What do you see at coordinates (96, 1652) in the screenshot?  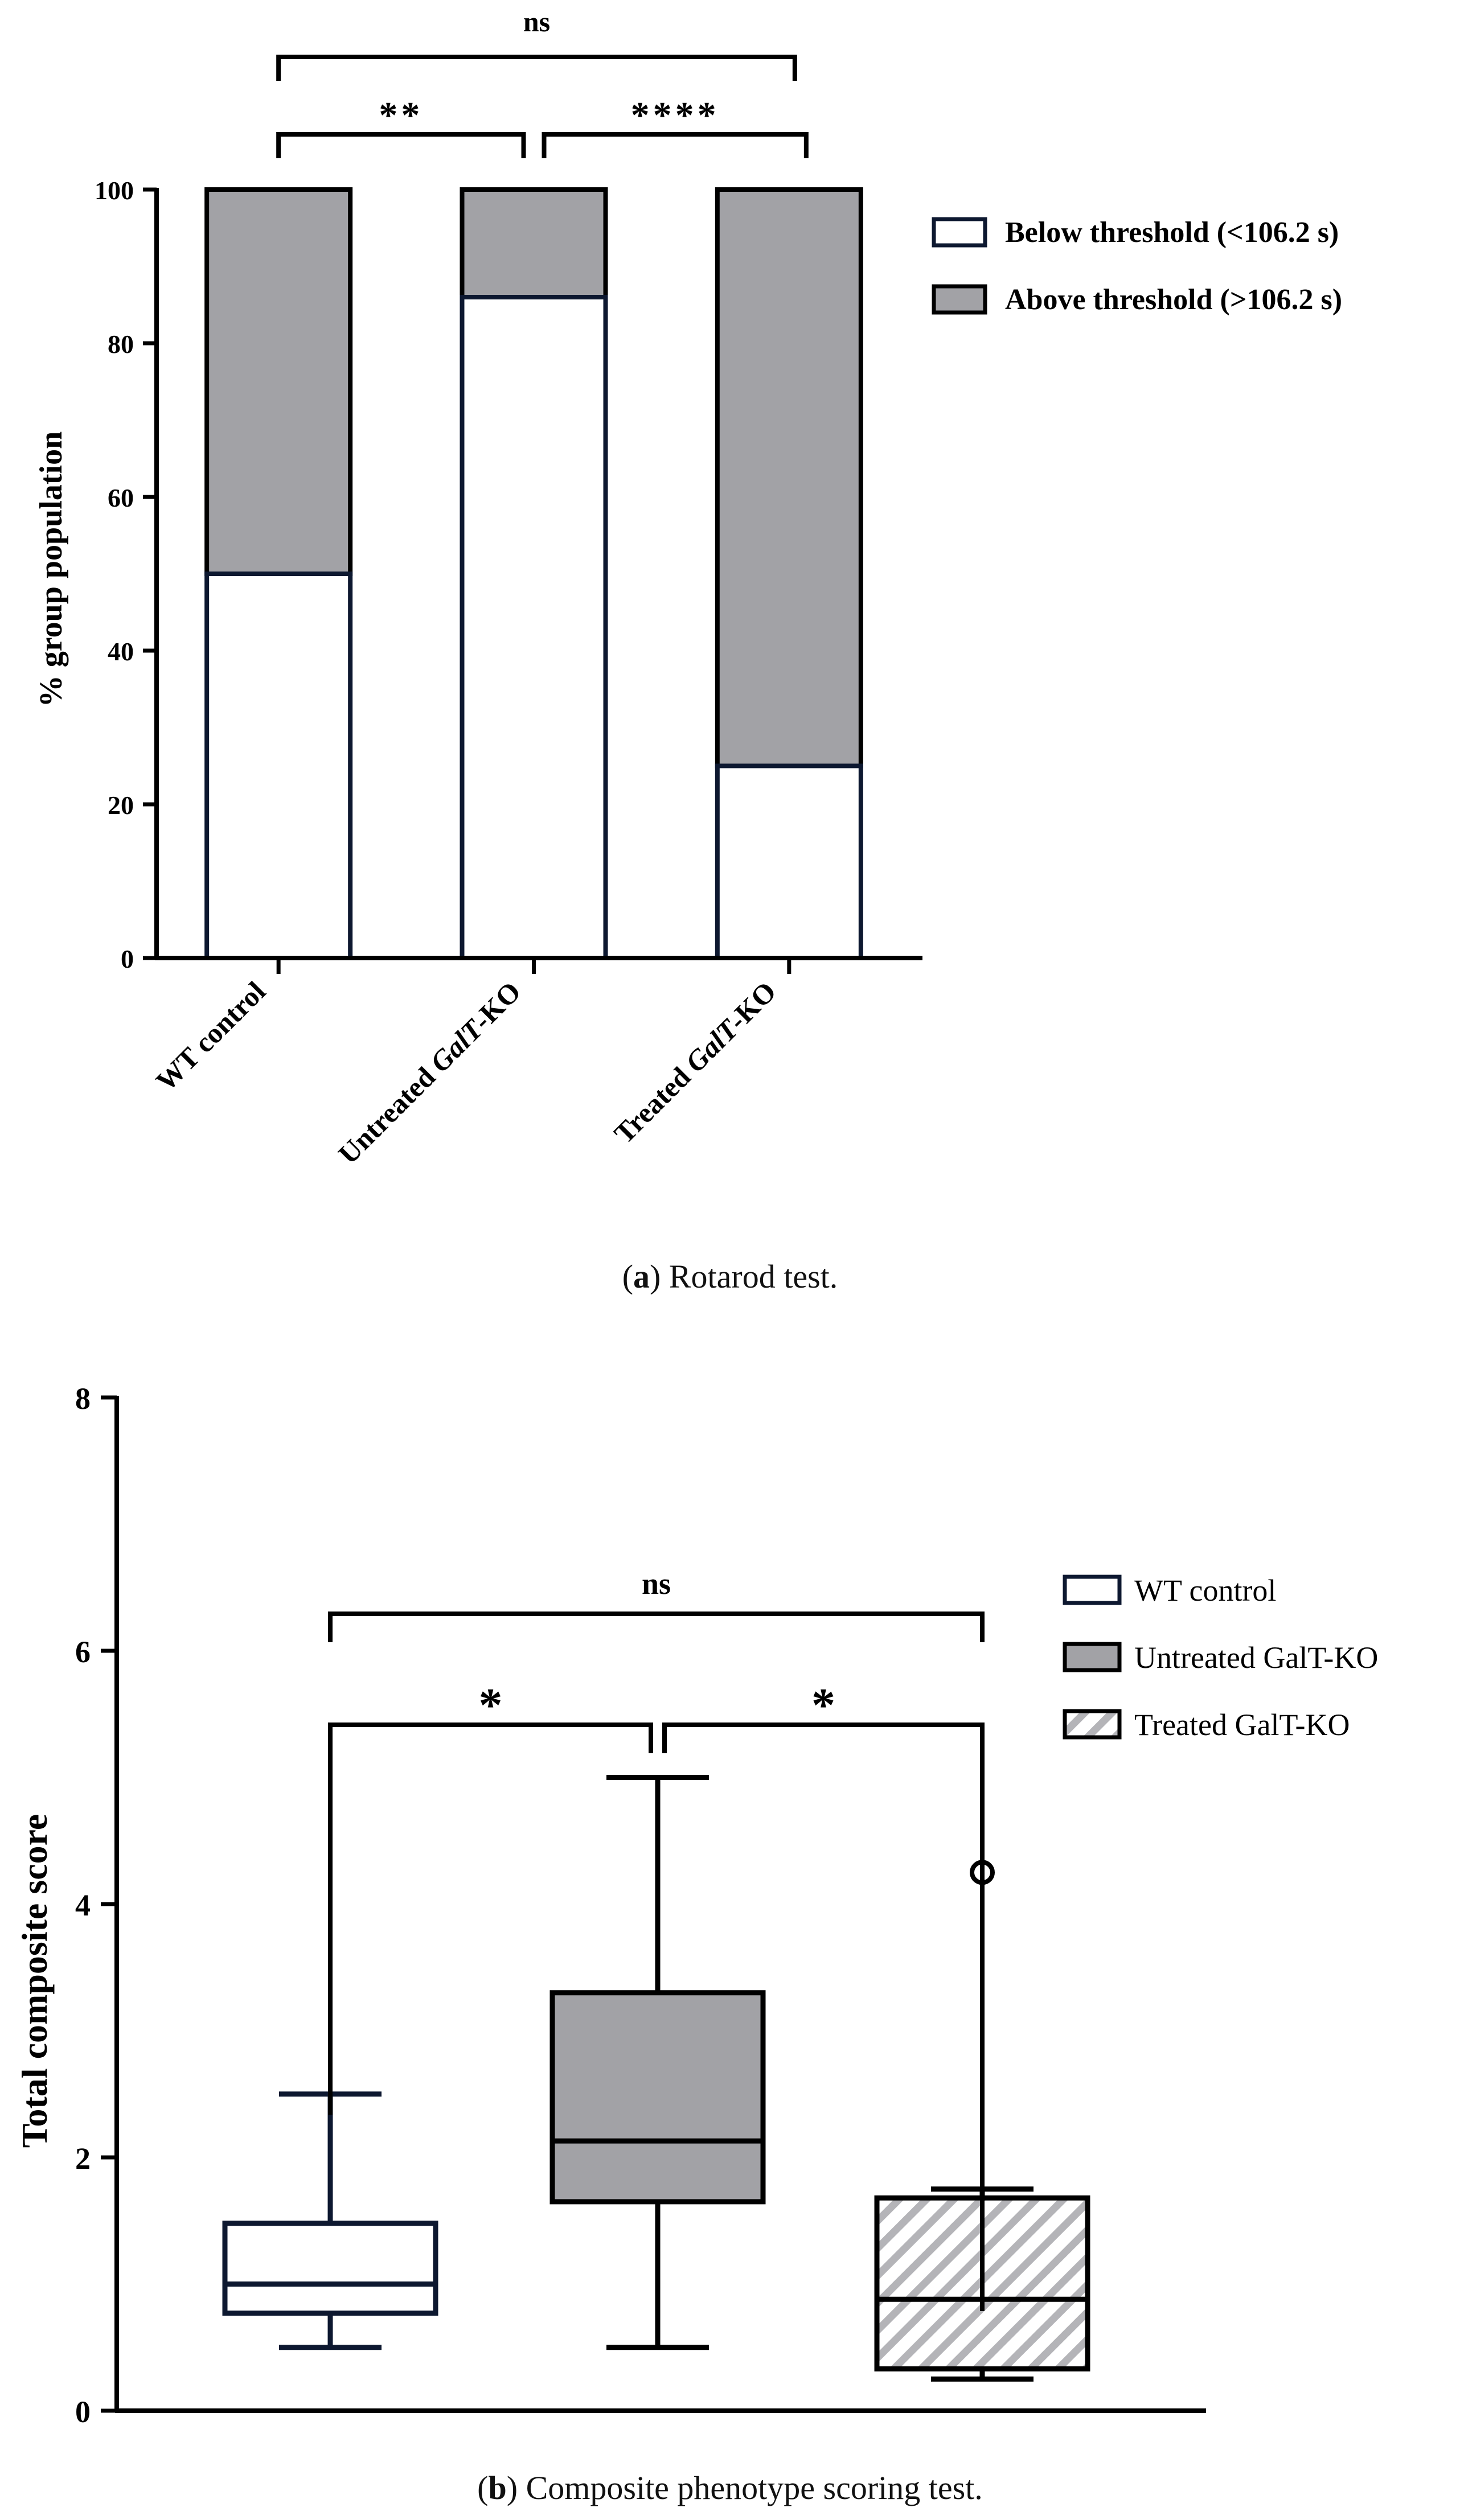 I see `y-tick: 6` at bounding box center [96, 1652].